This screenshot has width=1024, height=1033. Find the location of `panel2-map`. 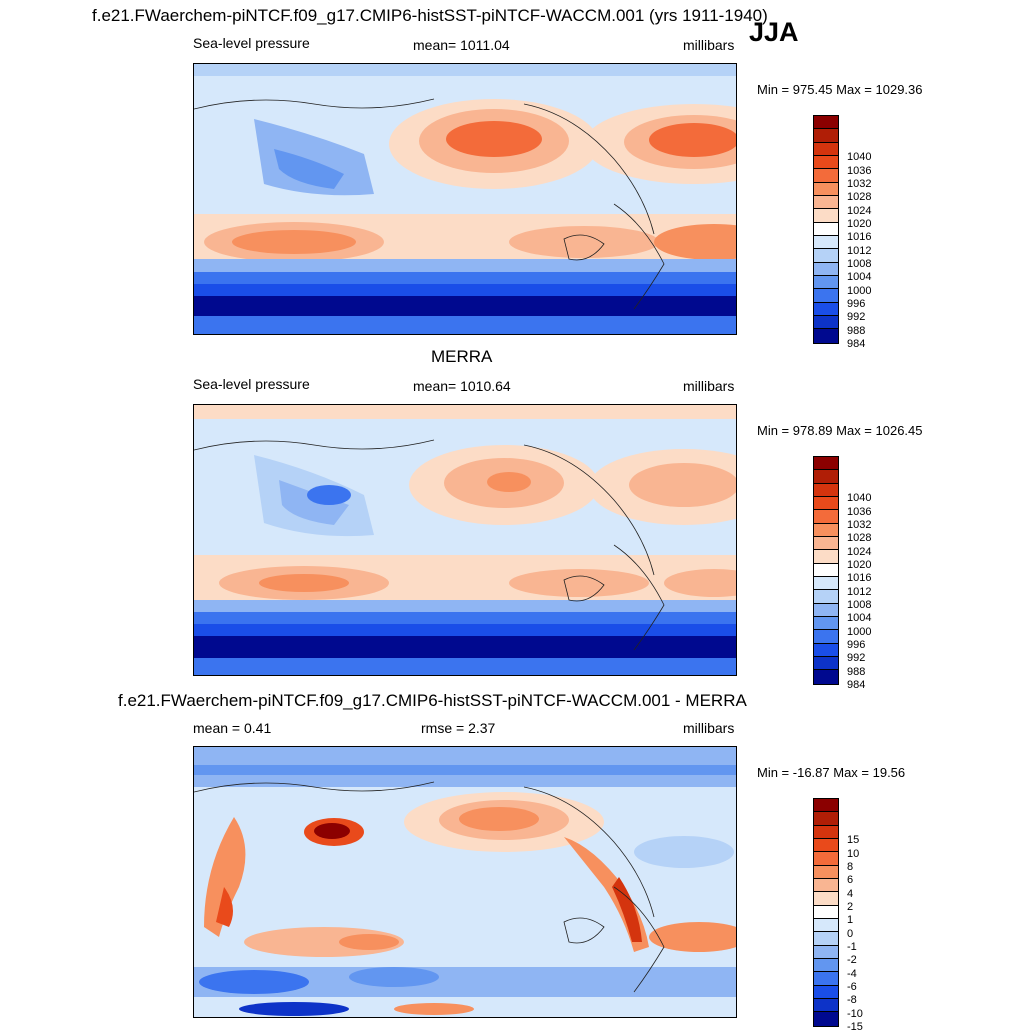

panel2-map is located at coordinates (465, 540).